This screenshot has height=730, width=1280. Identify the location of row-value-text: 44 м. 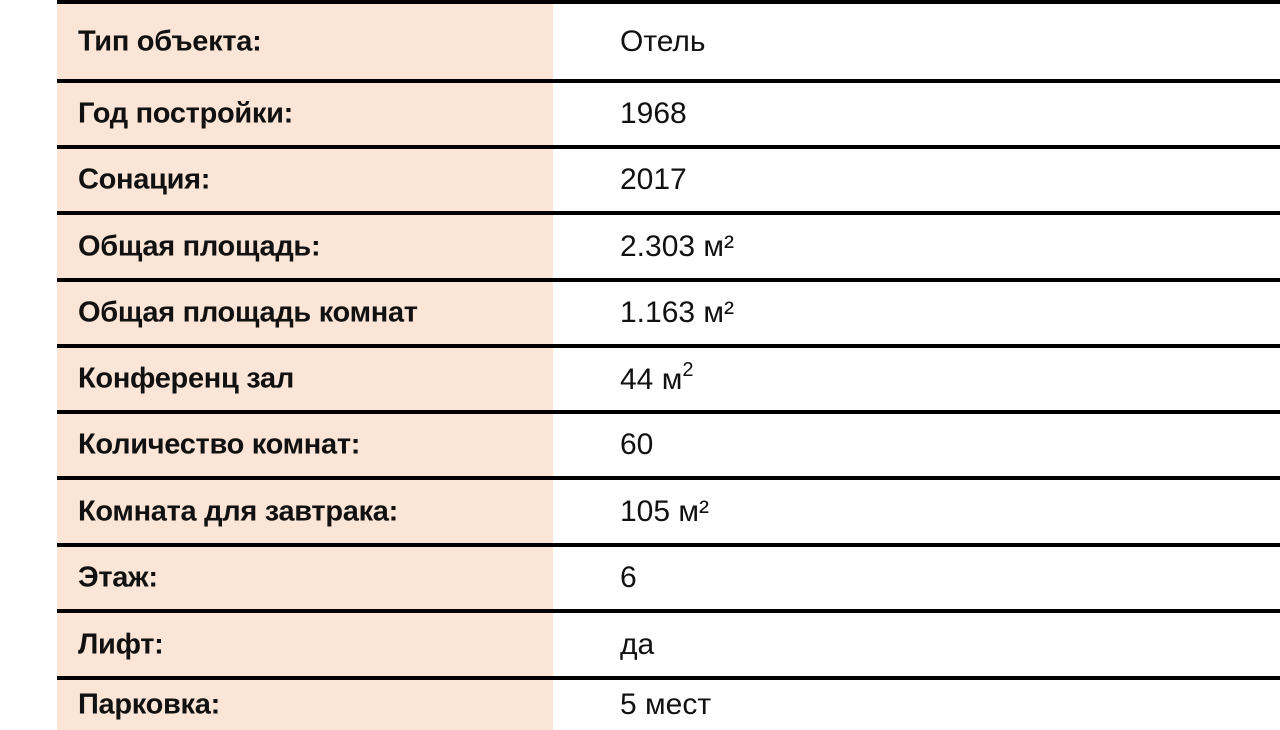
(651, 379).